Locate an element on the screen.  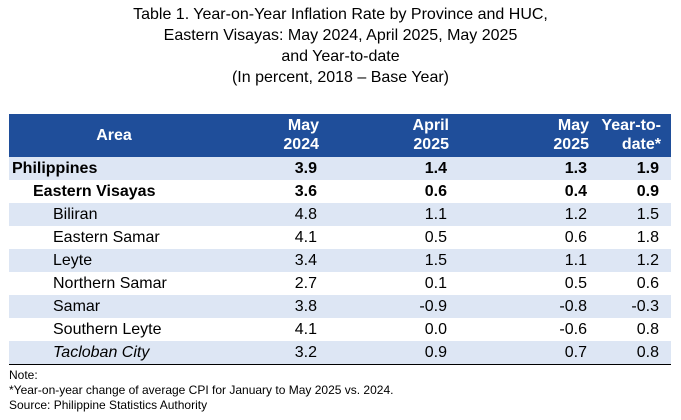
cell-april-2025: 1.1 is located at coordinates (394, 214).